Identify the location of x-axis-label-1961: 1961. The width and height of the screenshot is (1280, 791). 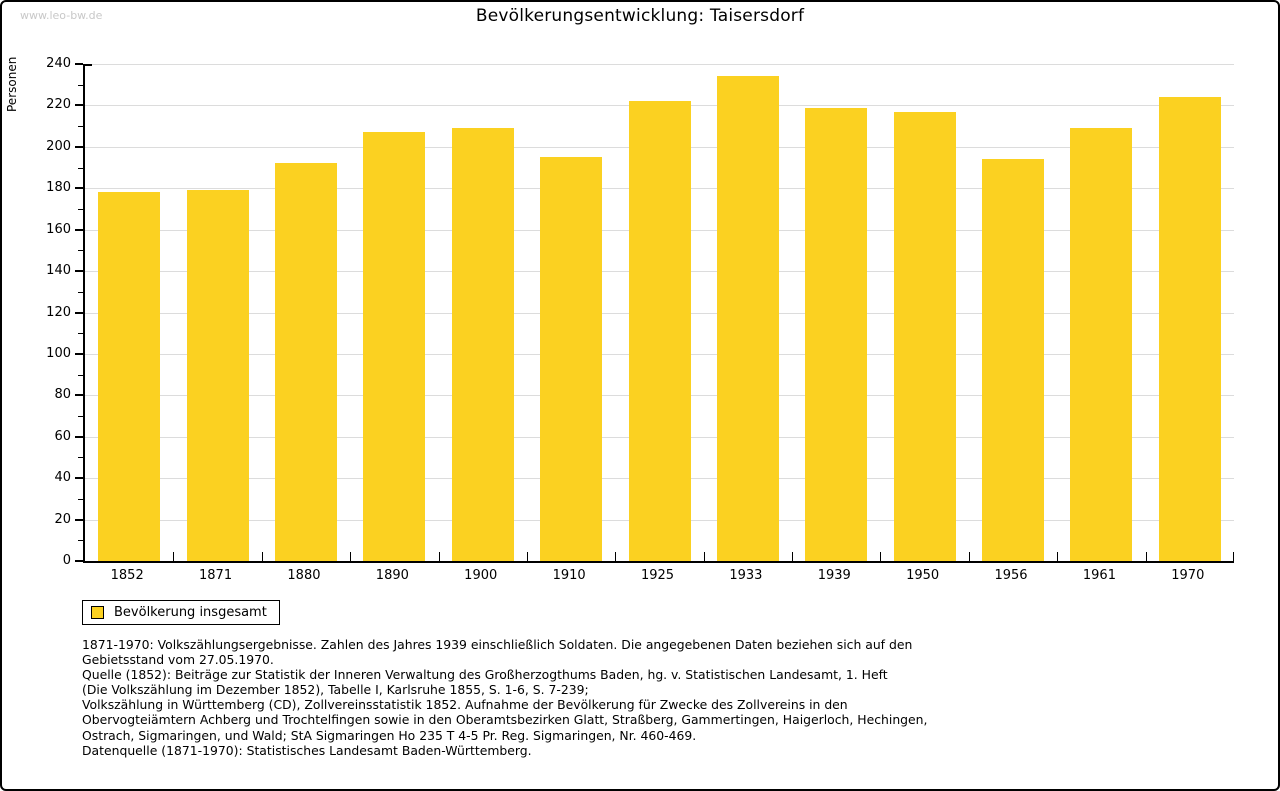
(1099, 575).